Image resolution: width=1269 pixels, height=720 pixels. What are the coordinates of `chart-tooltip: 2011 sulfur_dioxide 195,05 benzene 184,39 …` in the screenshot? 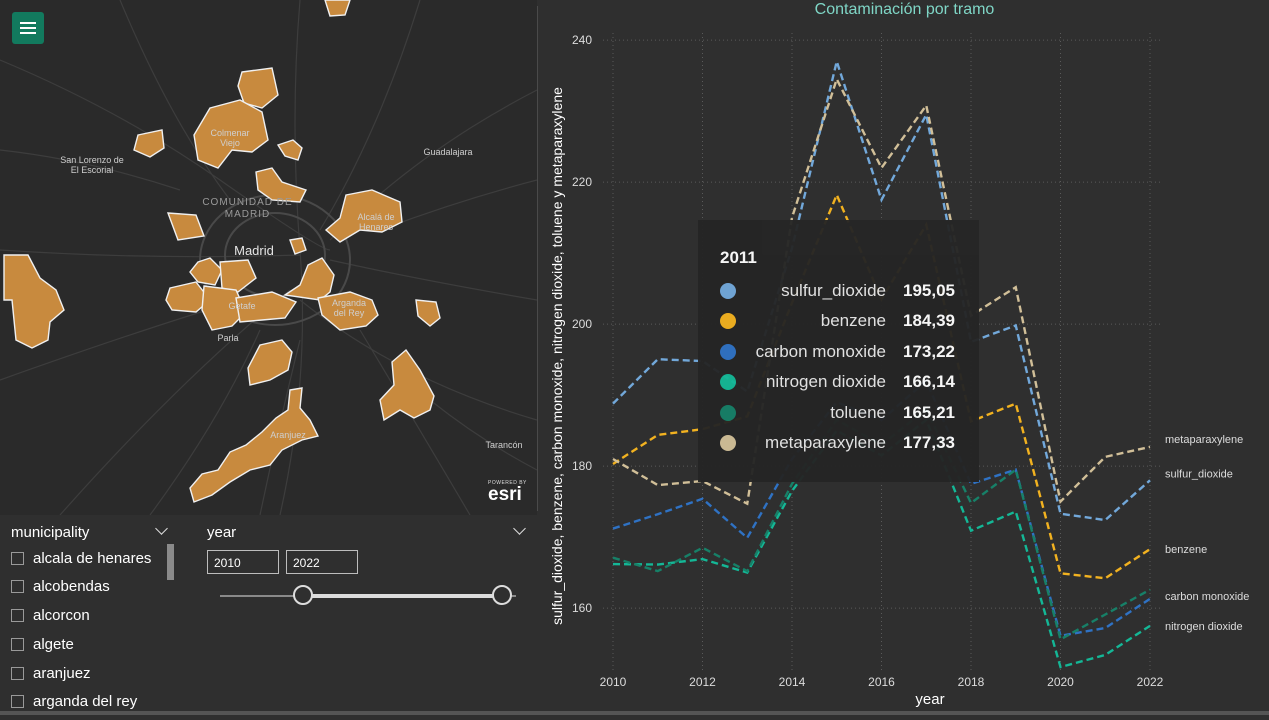 It's located at (838, 351).